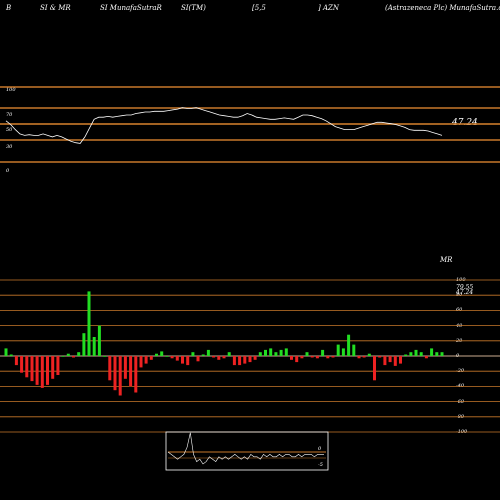  What do you see at coordinates (320, 465) in the screenshot?
I see `mini-tick-neg: -5` at bounding box center [320, 465].